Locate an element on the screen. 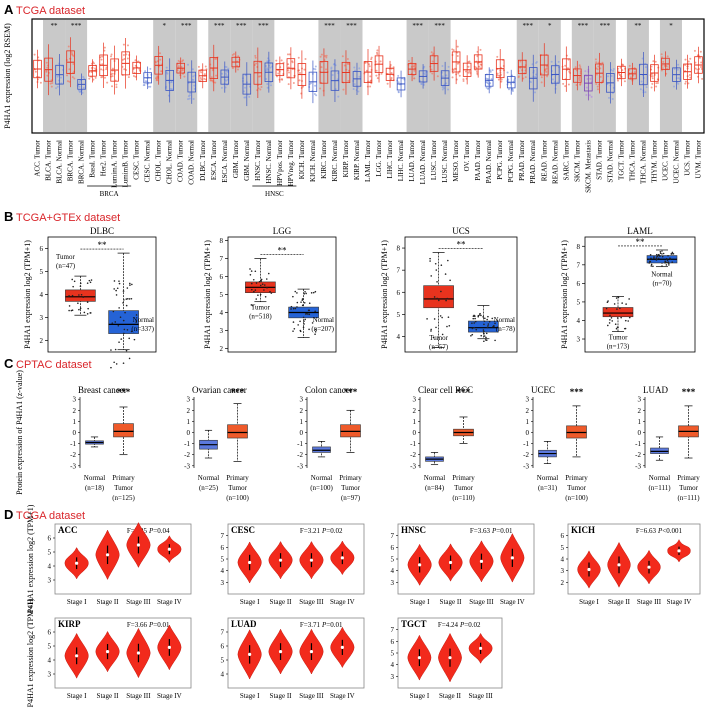 Image resolution: width=708 pixels, height=708 pixels. group-label: THYM. Tumor is located at coordinates (654, 160).